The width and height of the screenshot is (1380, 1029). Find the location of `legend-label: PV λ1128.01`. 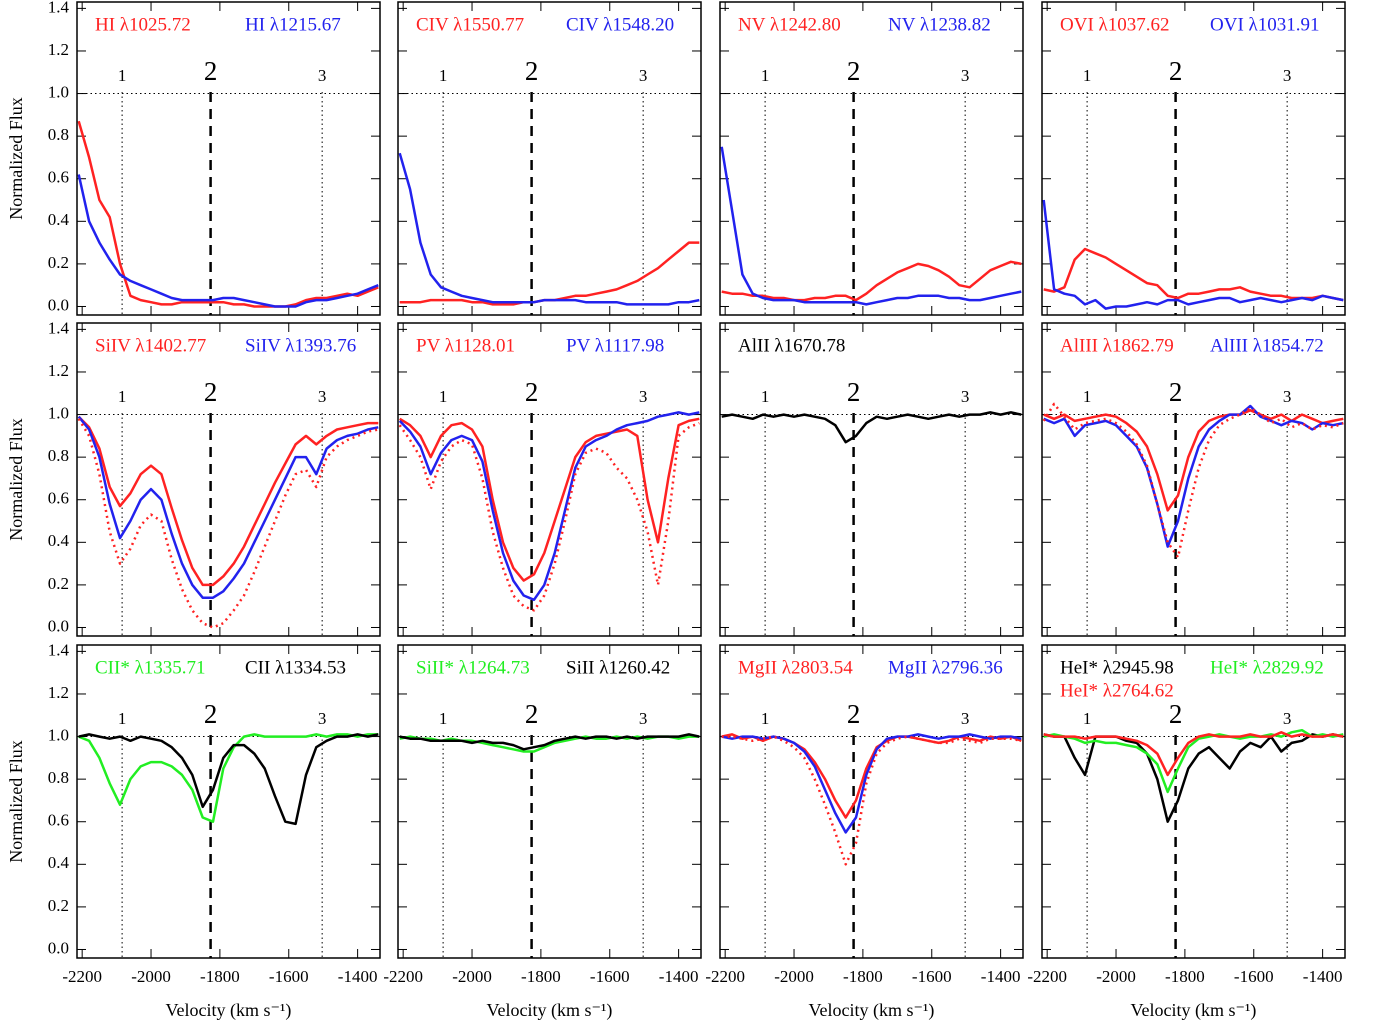

legend-label: PV λ1128.01 is located at coordinates (465, 345).